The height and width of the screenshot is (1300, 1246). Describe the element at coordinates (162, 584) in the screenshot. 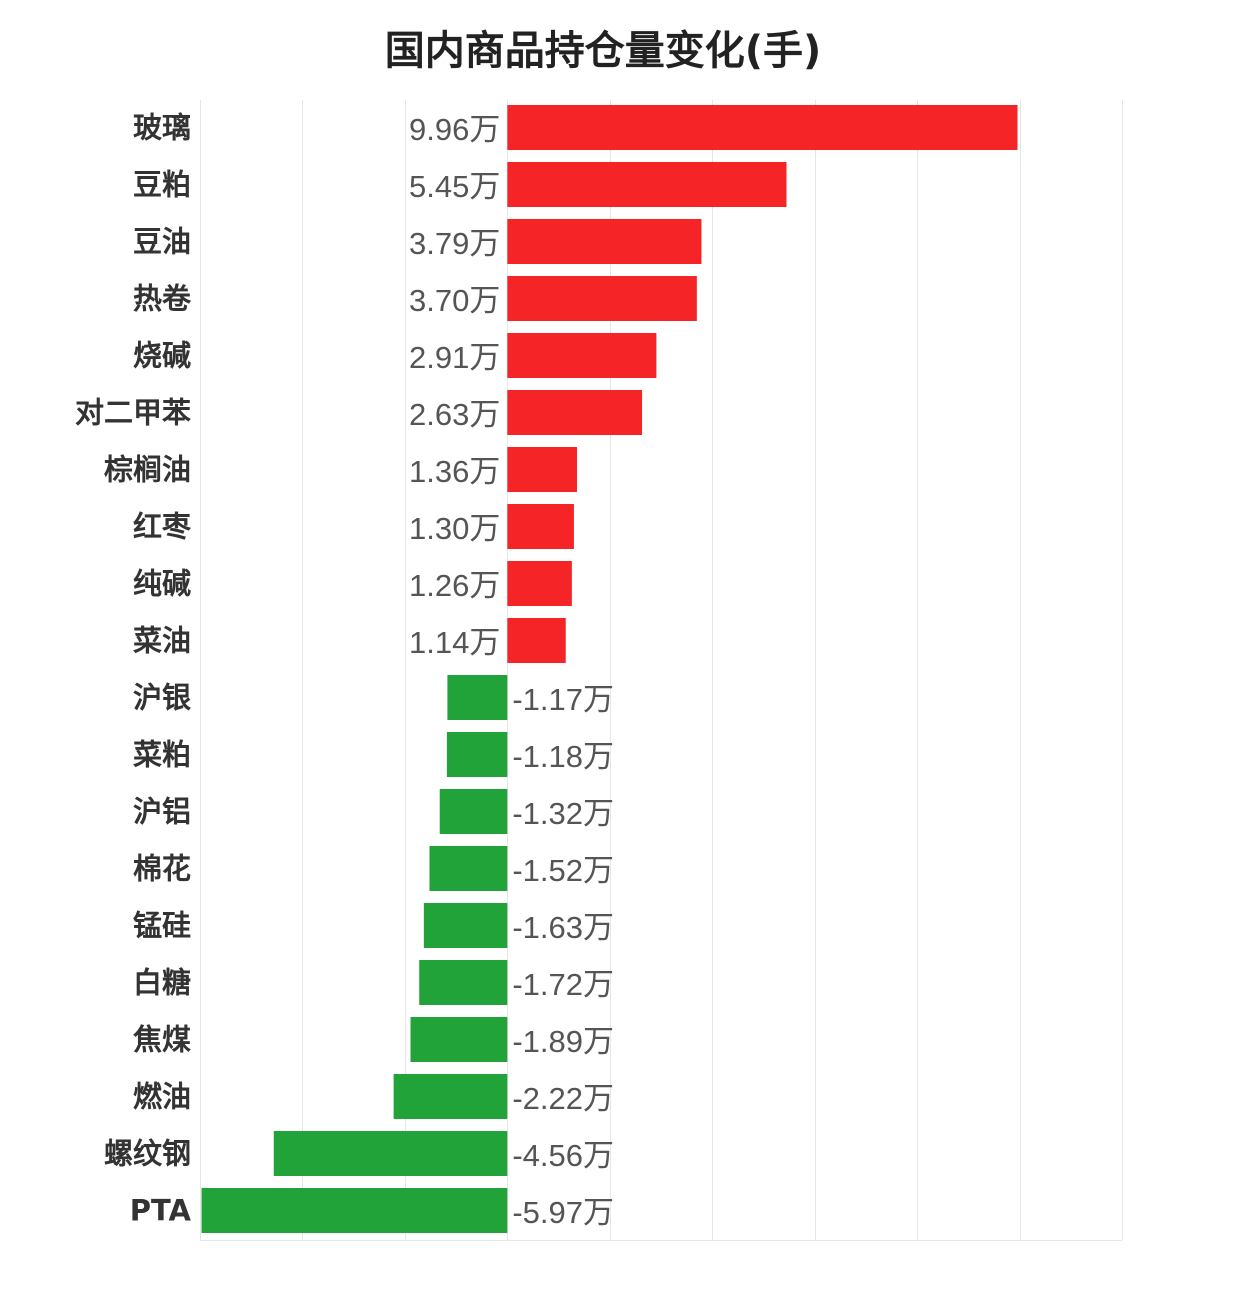

I see `category-label-8: 纯碱` at that location.